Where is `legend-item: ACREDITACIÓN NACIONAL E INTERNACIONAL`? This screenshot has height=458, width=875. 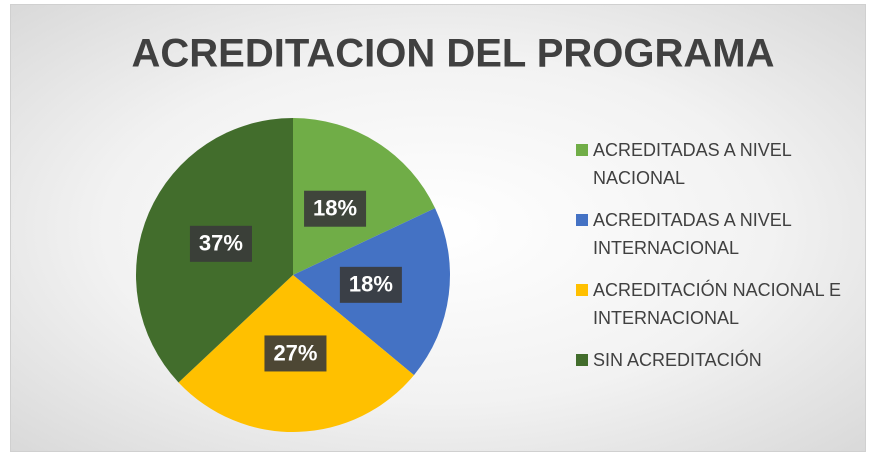 legend-item: ACREDITACIÓN NACIONAL E INTERNACIONAL is located at coordinates (721, 304).